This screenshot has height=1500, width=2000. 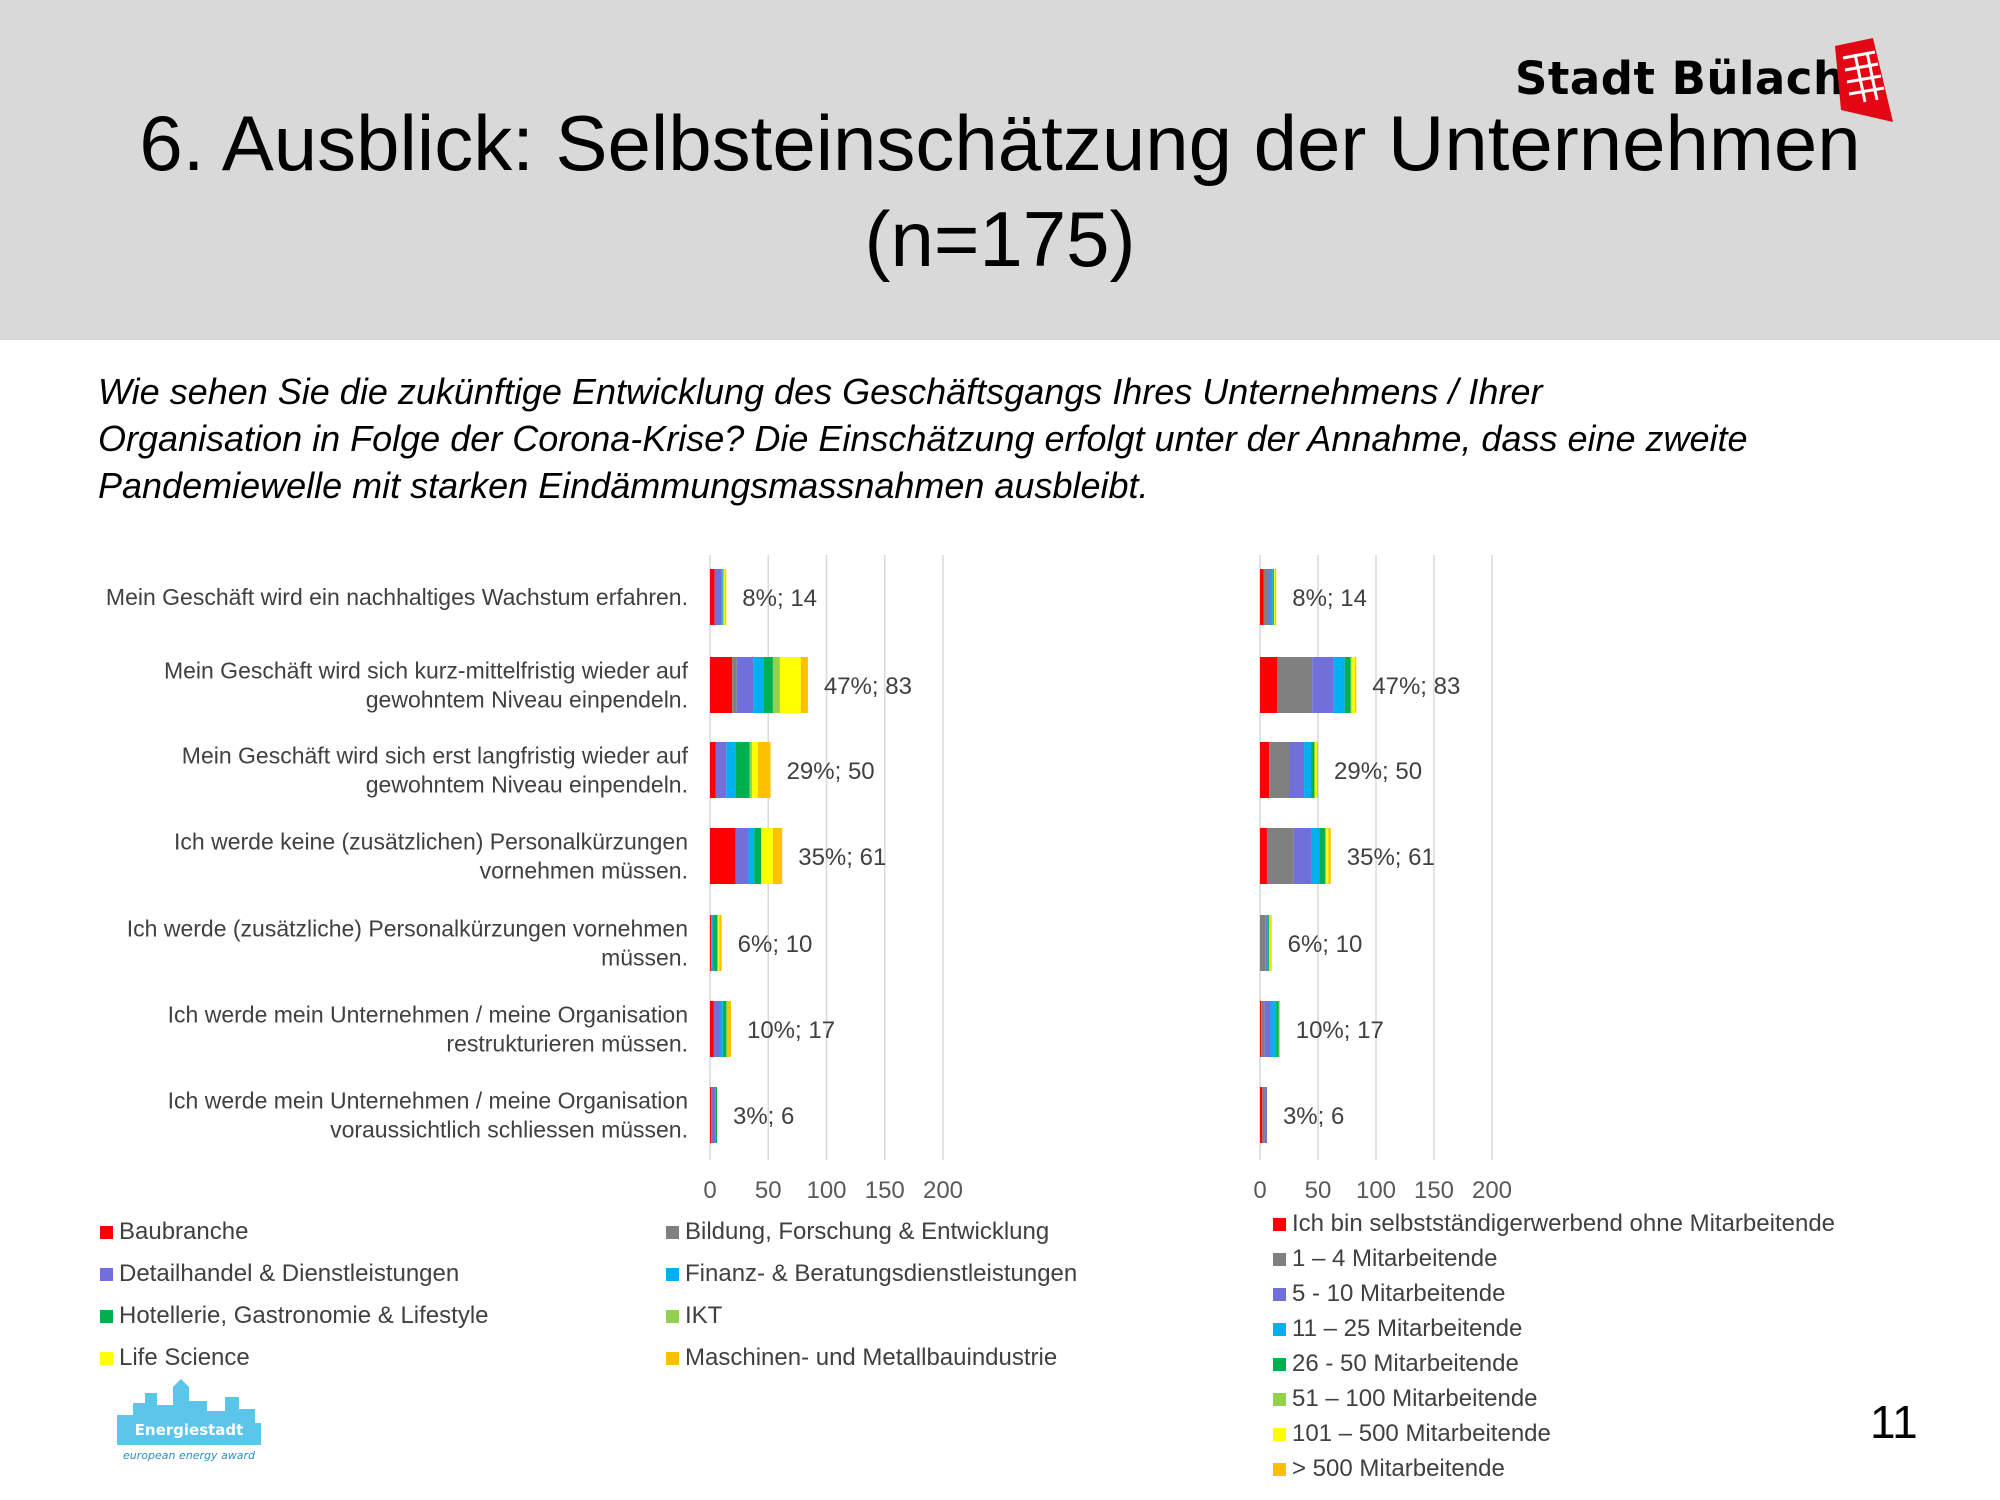 What do you see at coordinates (1389, 1294) in the screenshot?
I see `legend-item-size: 5 - 10 Mitarbeitende` at bounding box center [1389, 1294].